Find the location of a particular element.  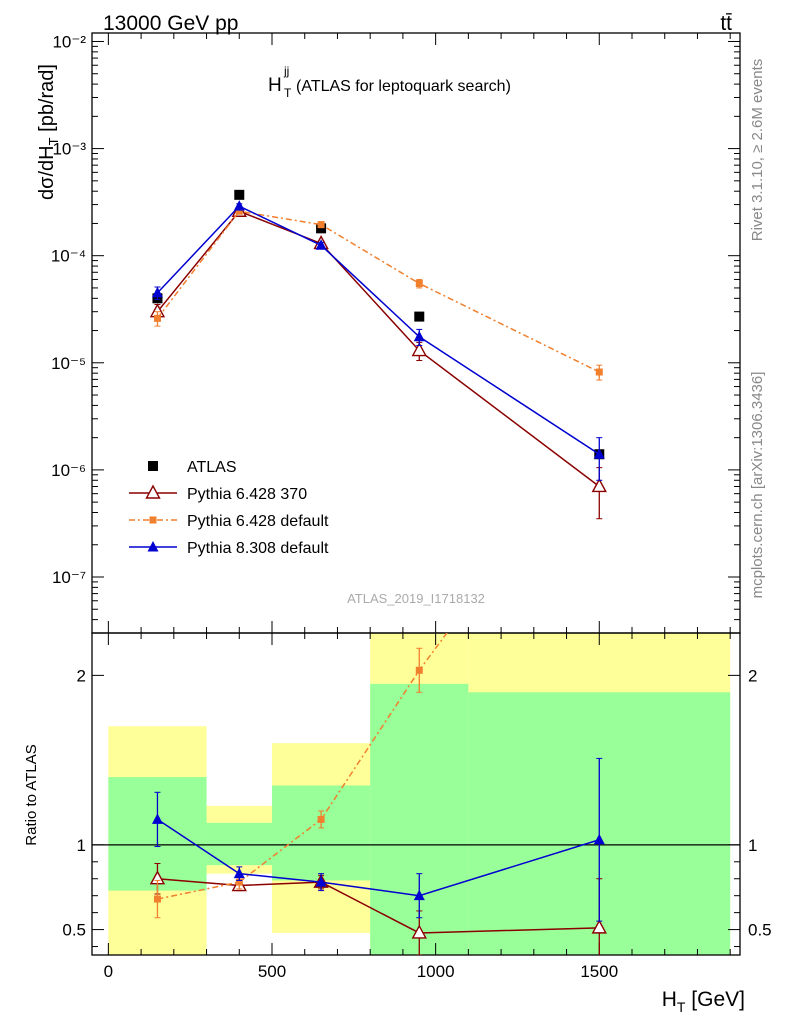

legend-item-pythia-6-428-default: Pythia 6.428 default is located at coordinates (229, 521).